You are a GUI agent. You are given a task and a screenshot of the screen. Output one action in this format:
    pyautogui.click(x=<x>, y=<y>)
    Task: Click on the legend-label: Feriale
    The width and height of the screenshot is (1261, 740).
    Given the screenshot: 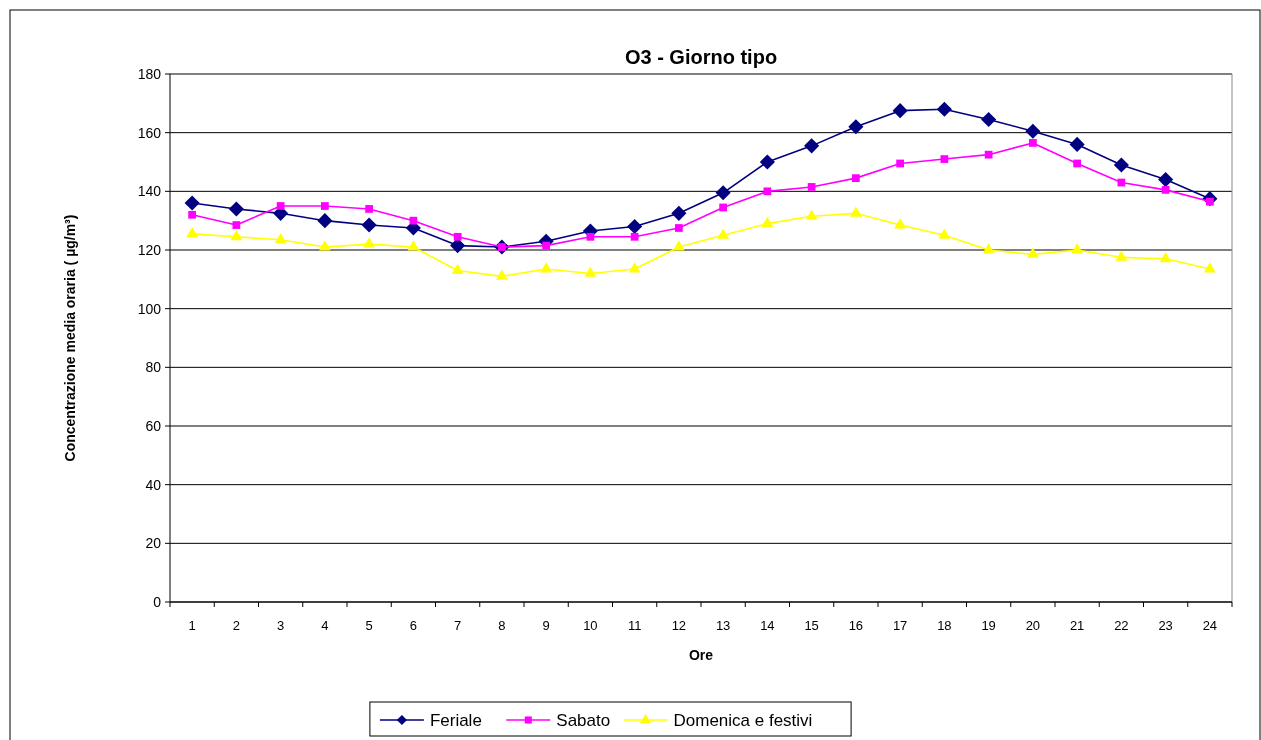 What is the action you would take?
    pyautogui.click(x=455, y=720)
    